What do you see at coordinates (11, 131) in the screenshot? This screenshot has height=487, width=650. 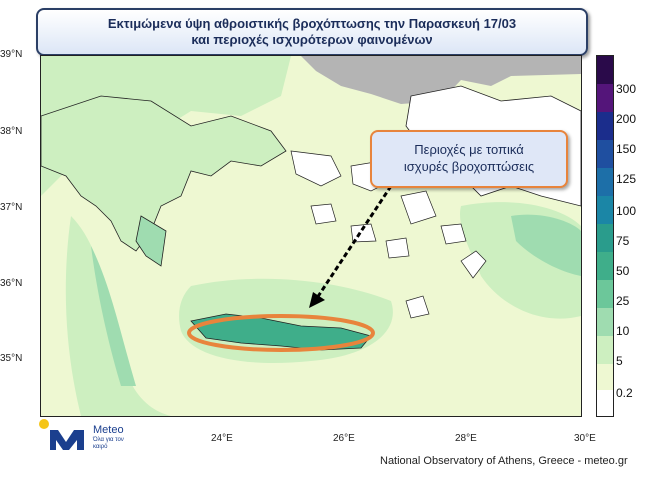 I see `lat-label-38: 38°N` at bounding box center [11, 131].